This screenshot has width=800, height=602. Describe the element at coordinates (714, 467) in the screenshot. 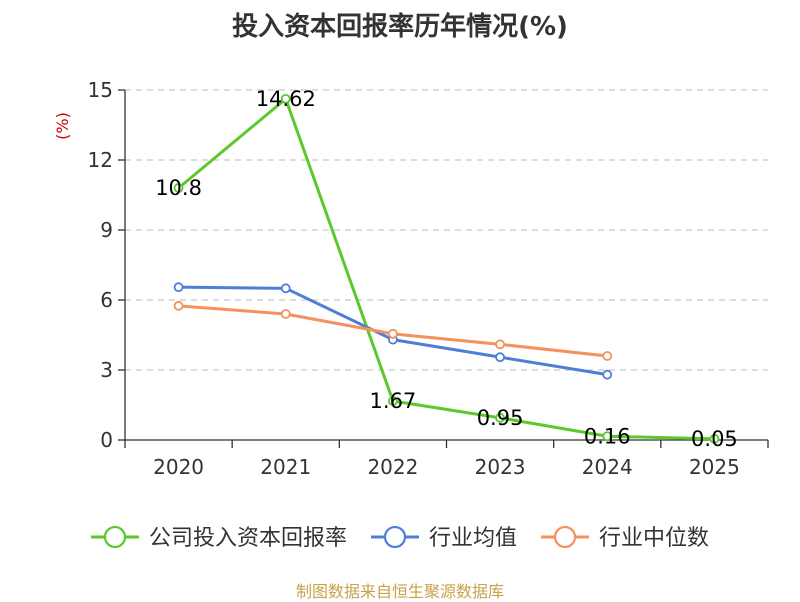

I see `x-tick-label: 2025` at that location.